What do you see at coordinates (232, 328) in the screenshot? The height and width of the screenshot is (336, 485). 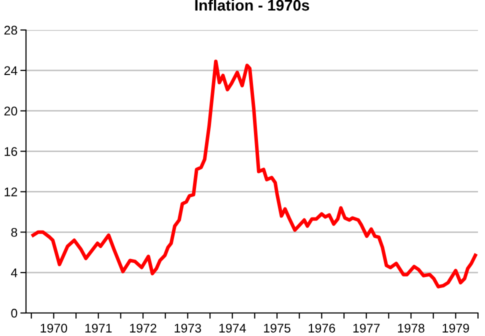 I see `x-tick-label: 1974` at bounding box center [232, 328].